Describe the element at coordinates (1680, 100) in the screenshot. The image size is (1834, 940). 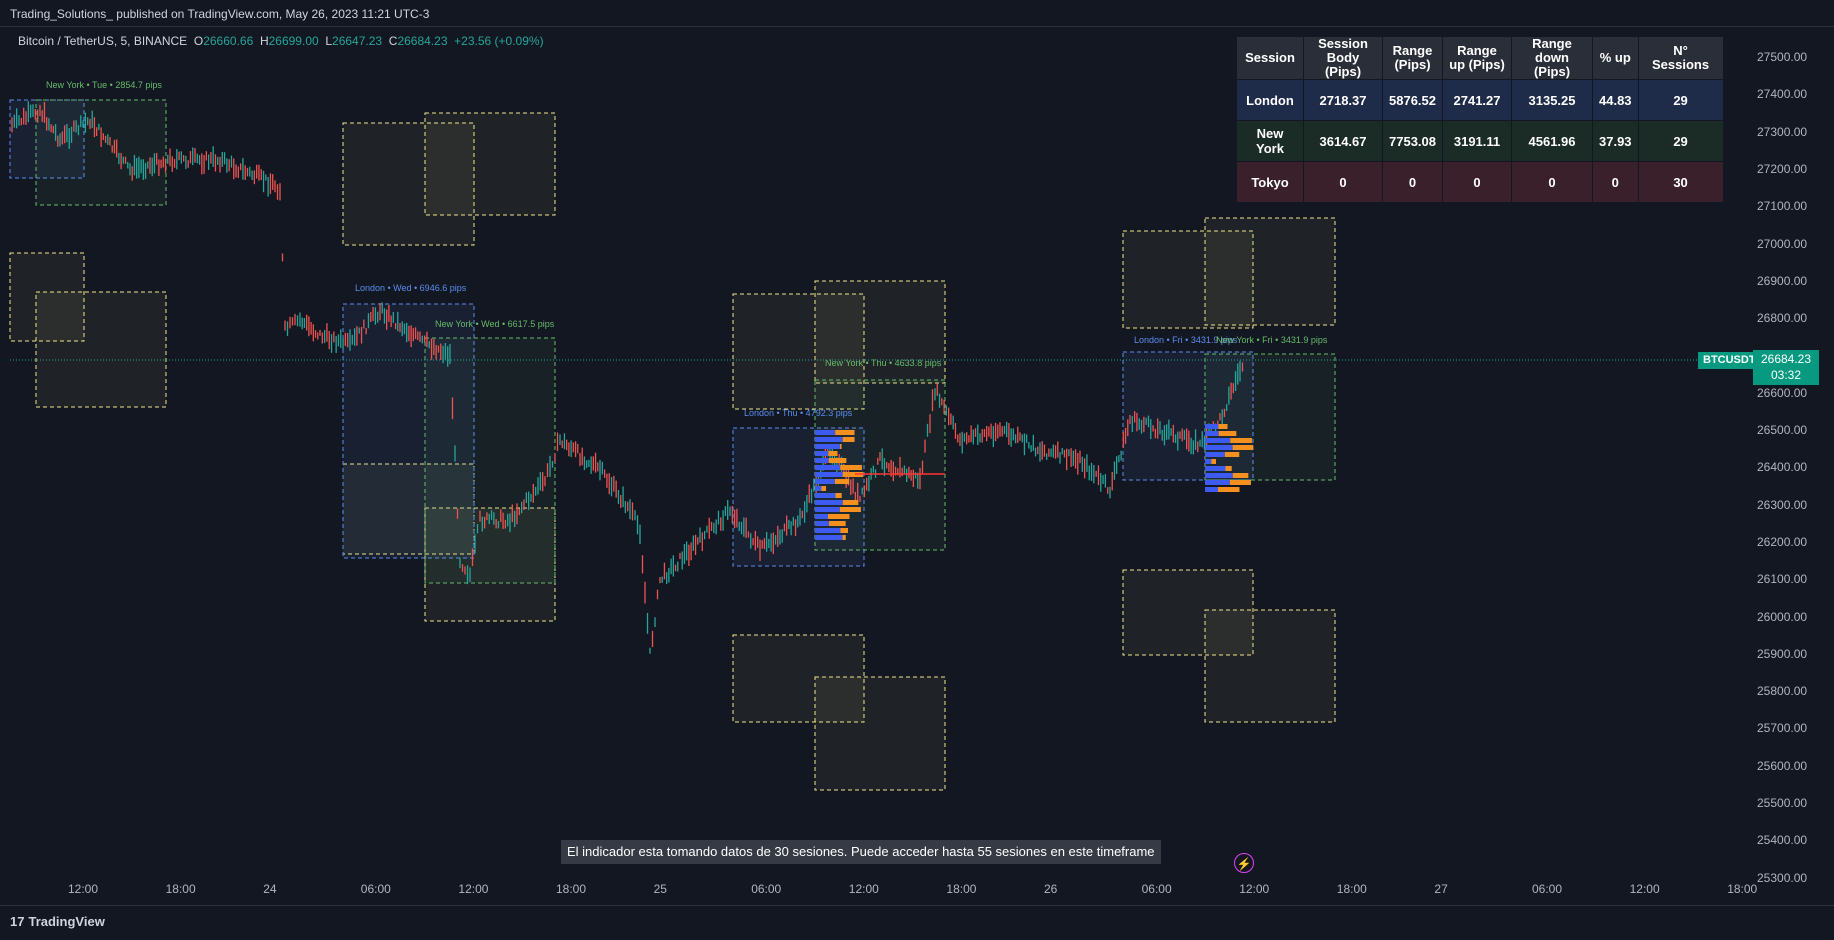
I see `cell: 29` at that location.